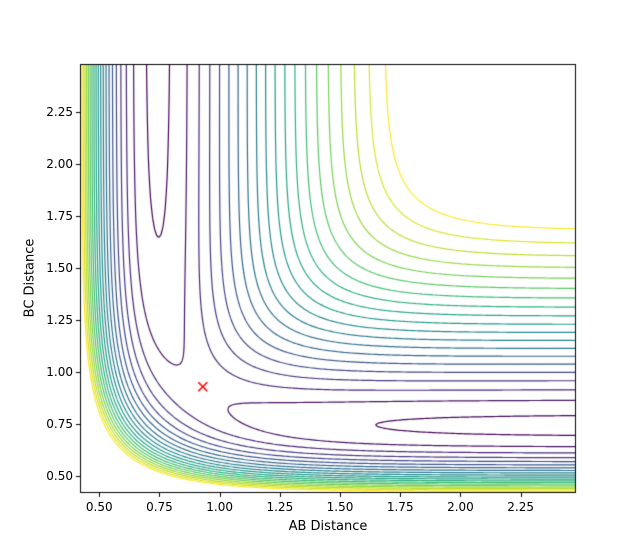 The image size is (640, 557). I want to click on y-axis-label: BC Distance, so click(30, 278).